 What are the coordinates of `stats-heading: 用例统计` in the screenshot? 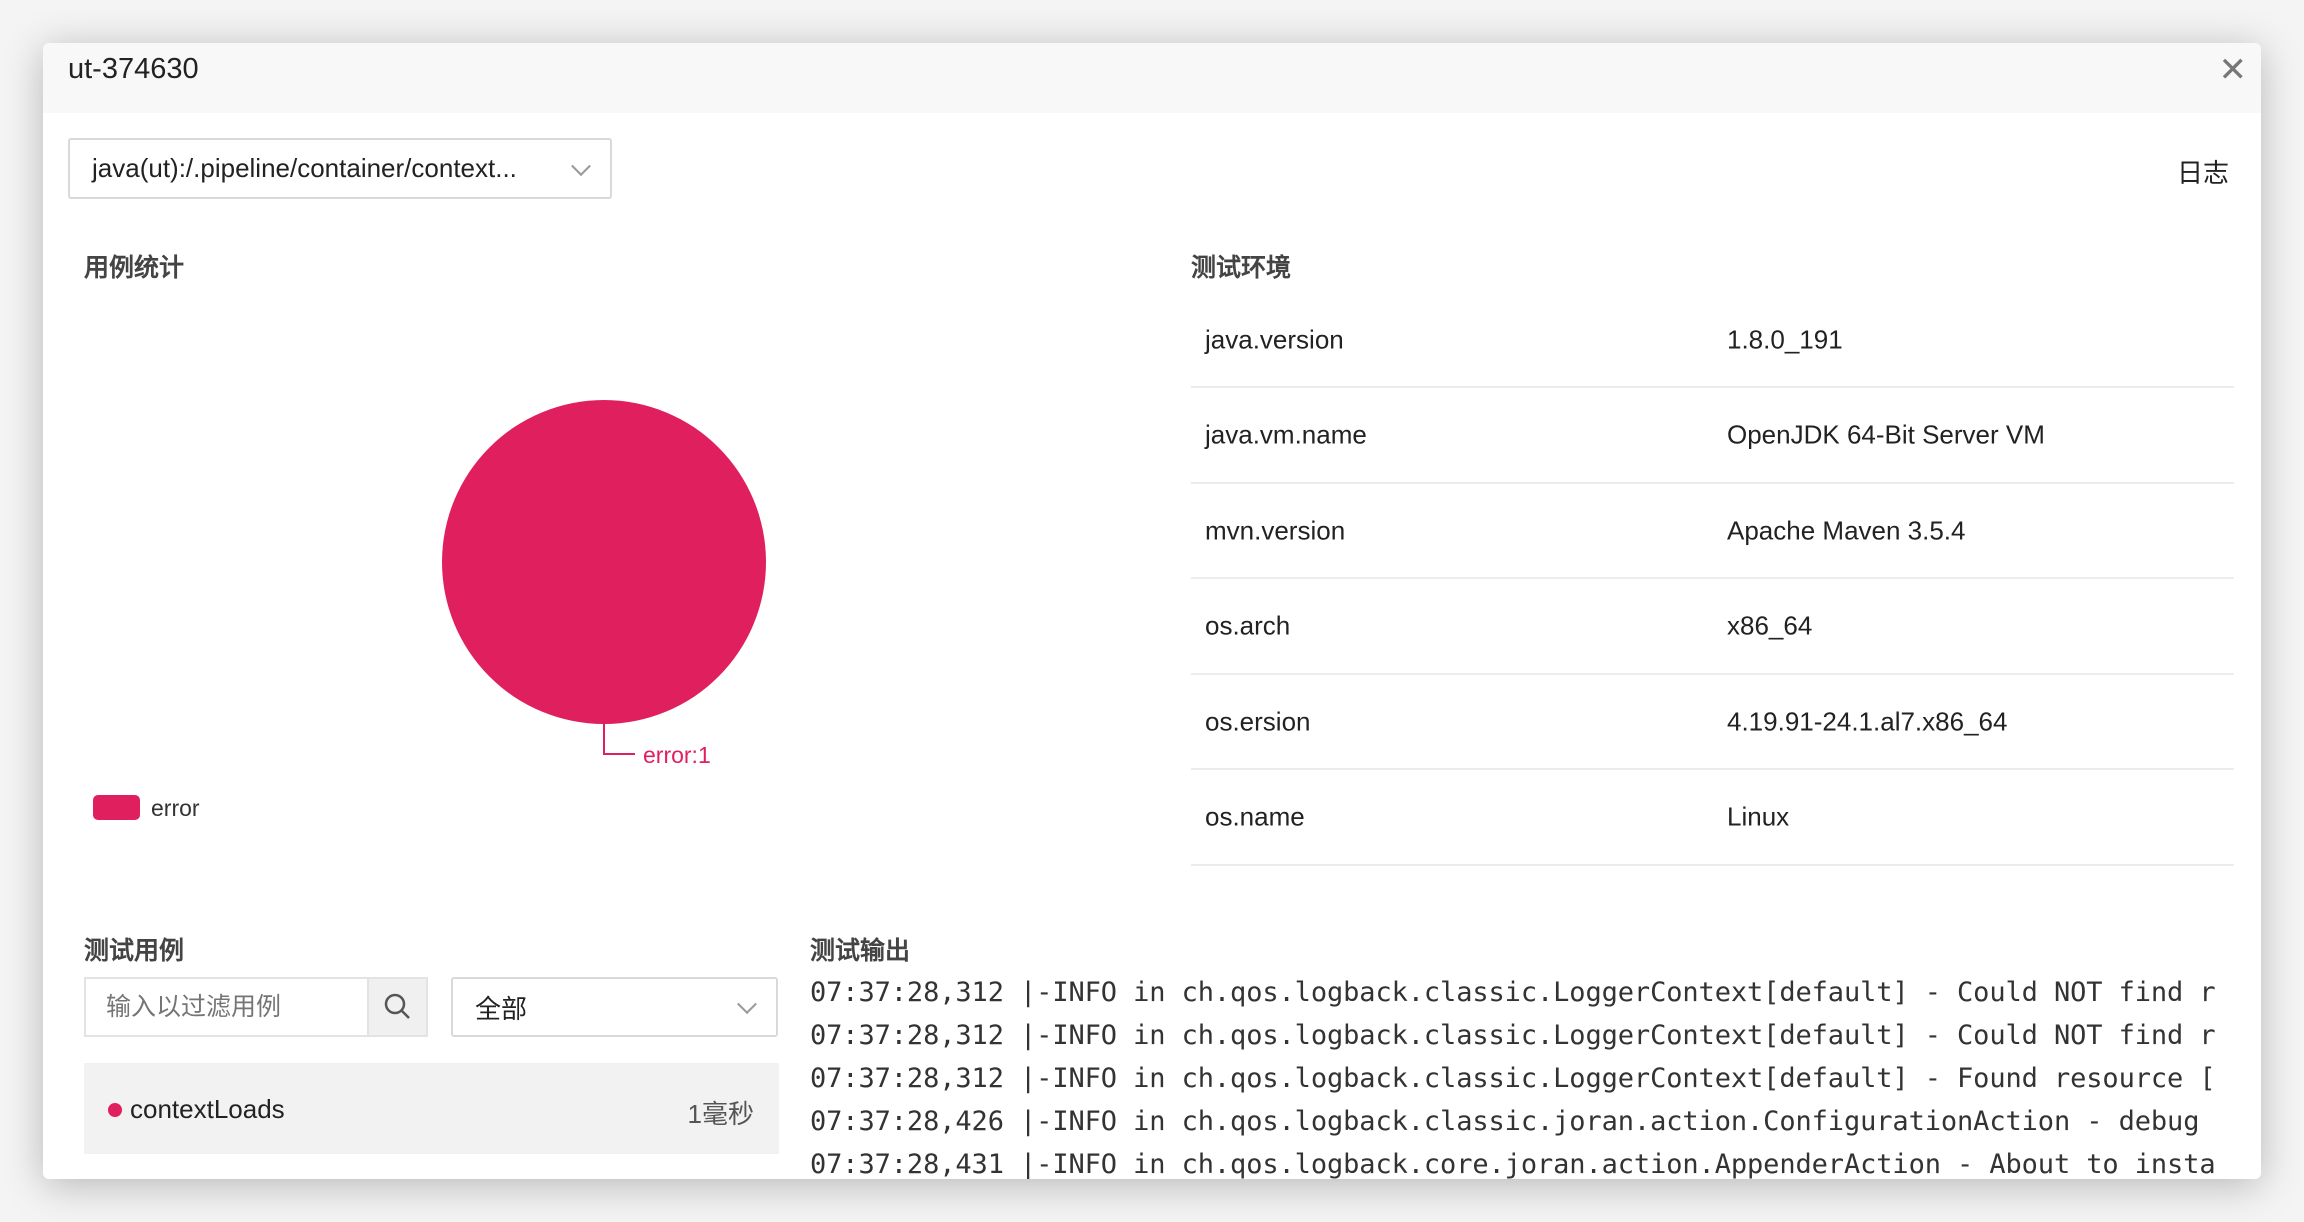 It's located at (134, 268).